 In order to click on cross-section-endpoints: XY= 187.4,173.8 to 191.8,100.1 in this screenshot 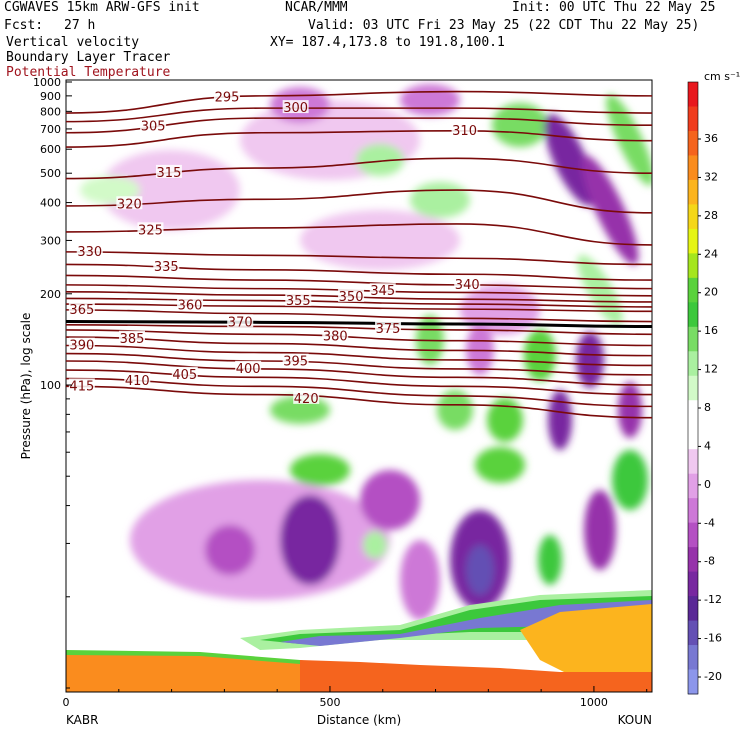, I will do `click(387, 42)`.